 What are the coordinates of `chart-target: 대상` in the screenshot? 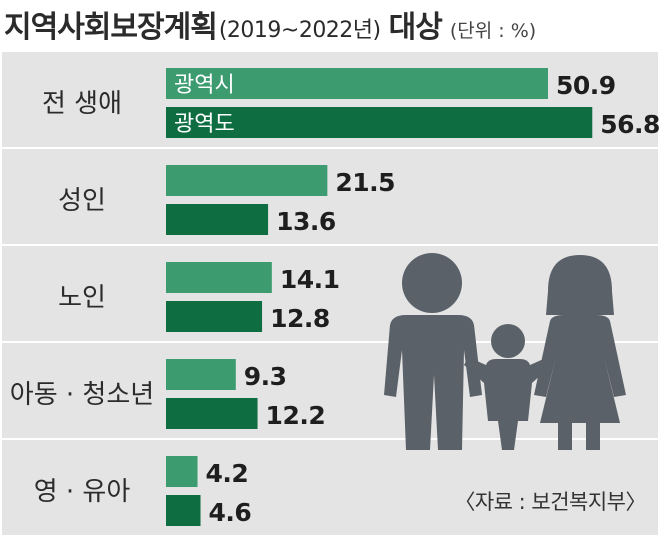 It's located at (415, 27).